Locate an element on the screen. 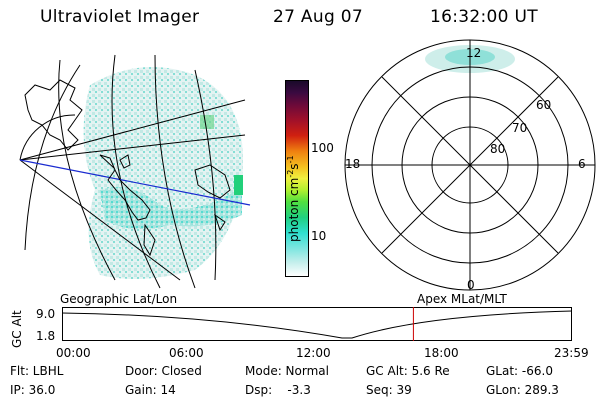 The image size is (600, 400). ip-info: IP: 36.0 is located at coordinates (33, 390).